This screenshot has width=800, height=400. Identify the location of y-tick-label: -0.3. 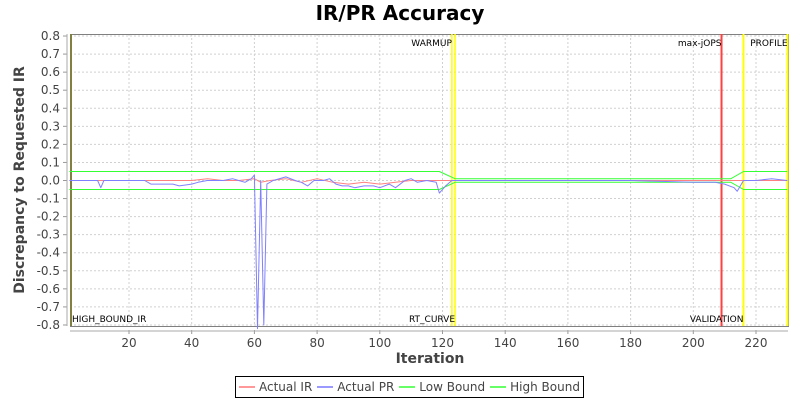
(48, 235).